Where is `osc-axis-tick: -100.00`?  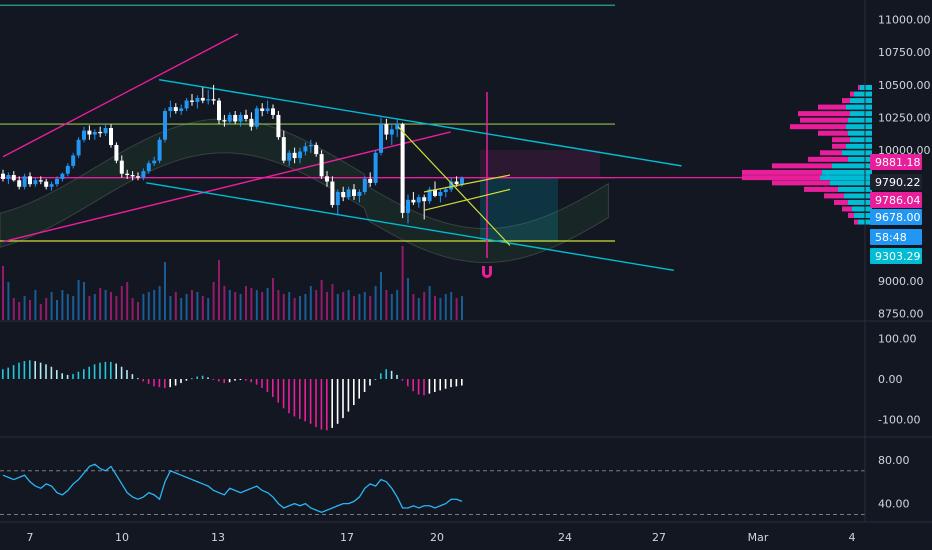
osc-axis-tick: -100.00 is located at coordinates (899, 420).